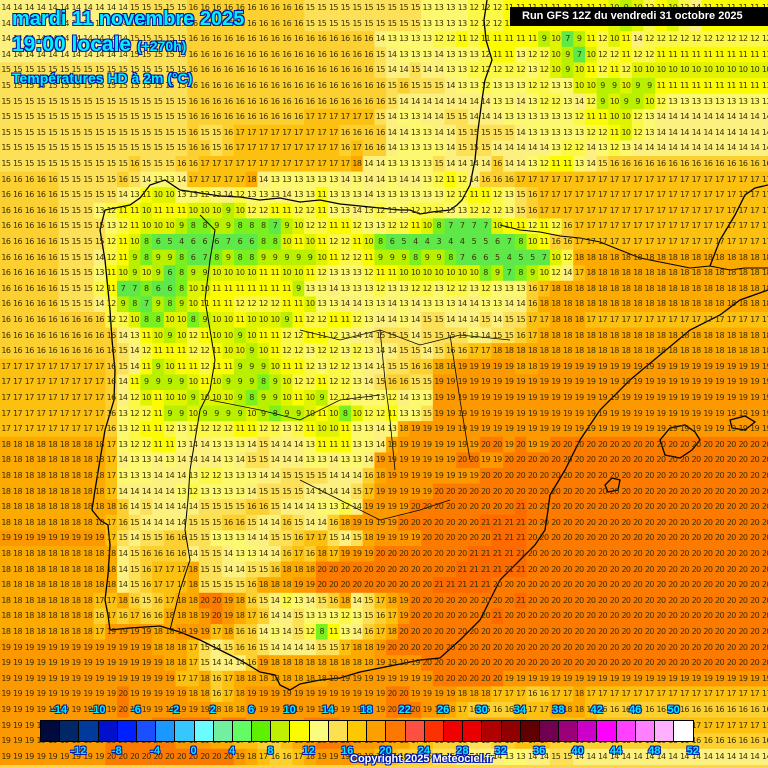  Describe the element at coordinates (509, 242) in the screenshot. I see `grid-value: 7` at that location.